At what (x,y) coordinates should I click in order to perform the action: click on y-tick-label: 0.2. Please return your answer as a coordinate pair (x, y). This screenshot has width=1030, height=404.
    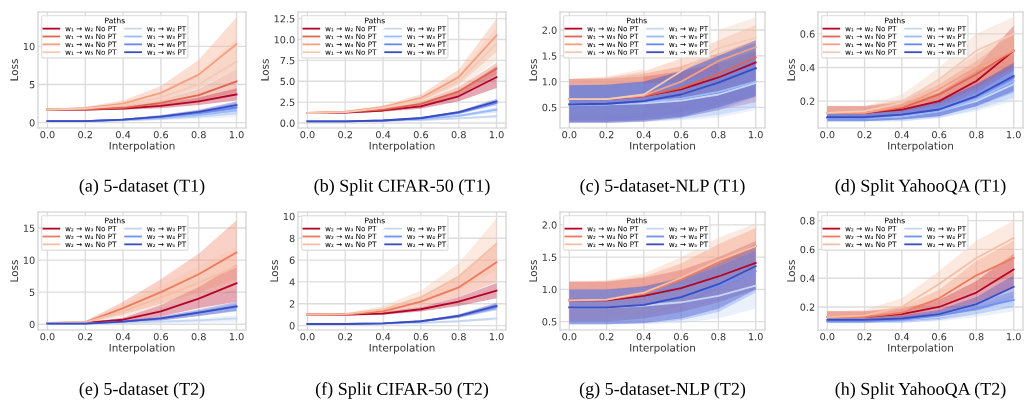
    Looking at the image, I should click on (807, 101).